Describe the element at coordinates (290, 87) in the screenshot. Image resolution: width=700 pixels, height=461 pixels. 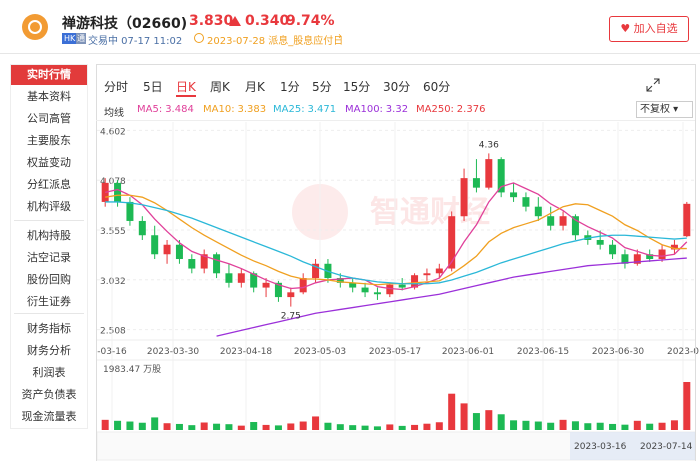
I see `tab: 1分` at that location.